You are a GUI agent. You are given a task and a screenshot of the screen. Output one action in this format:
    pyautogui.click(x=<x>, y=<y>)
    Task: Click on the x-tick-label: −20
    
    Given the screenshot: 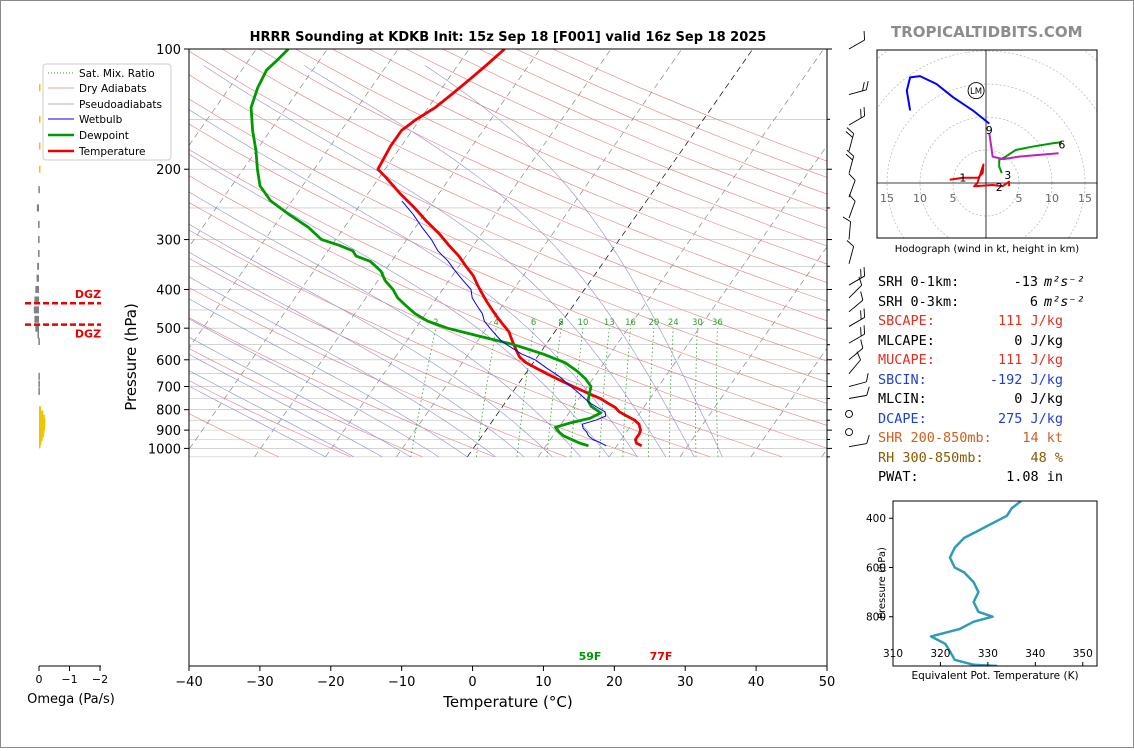 What is the action you would take?
    pyautogui.click(x=330, y=682)
    